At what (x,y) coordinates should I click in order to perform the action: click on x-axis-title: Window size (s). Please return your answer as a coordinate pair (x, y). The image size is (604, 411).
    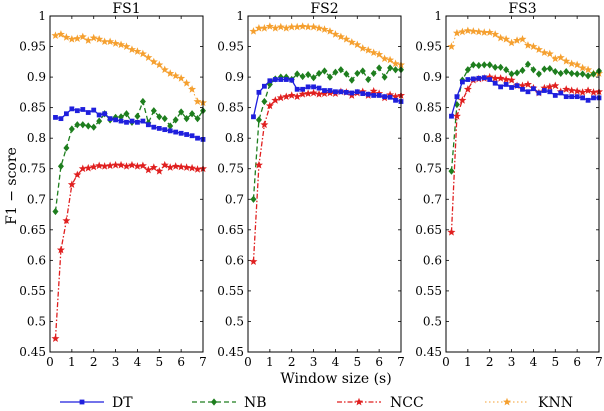
    Looking at the image, I should click on (335, 379).